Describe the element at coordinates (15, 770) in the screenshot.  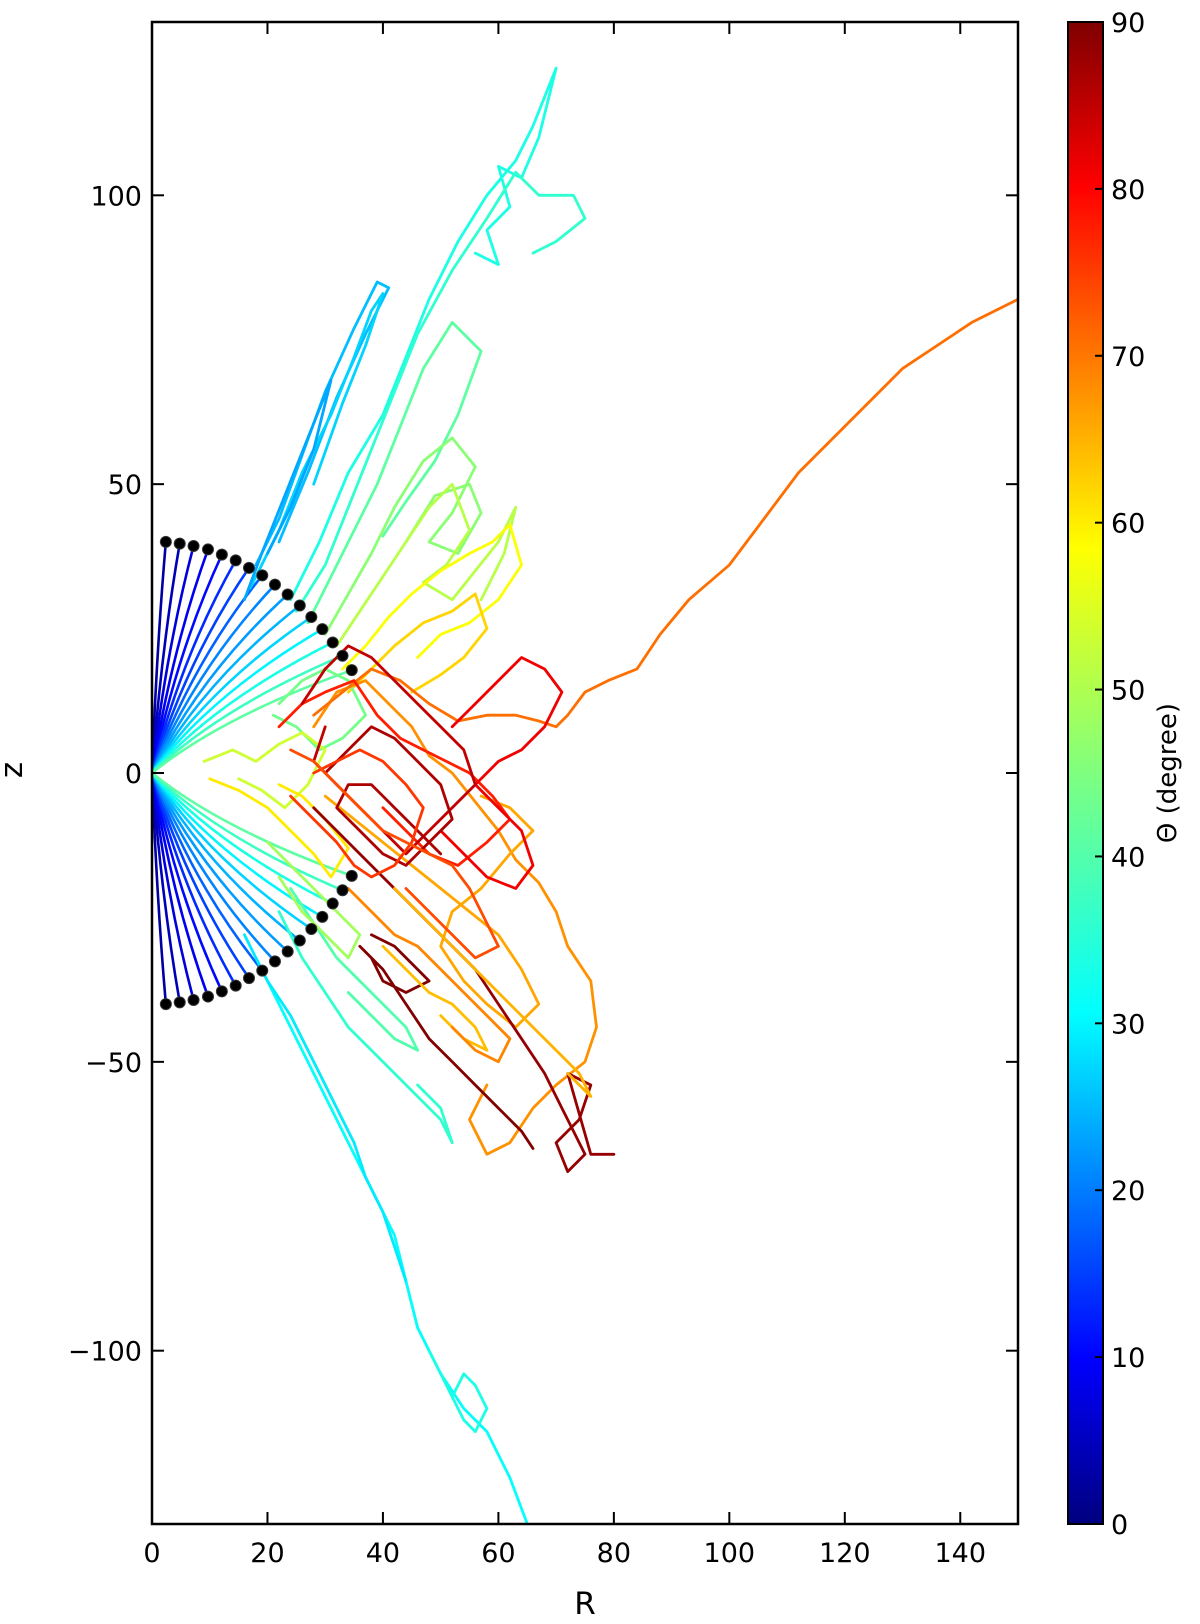
I see `y-axis-label: z` at that location.